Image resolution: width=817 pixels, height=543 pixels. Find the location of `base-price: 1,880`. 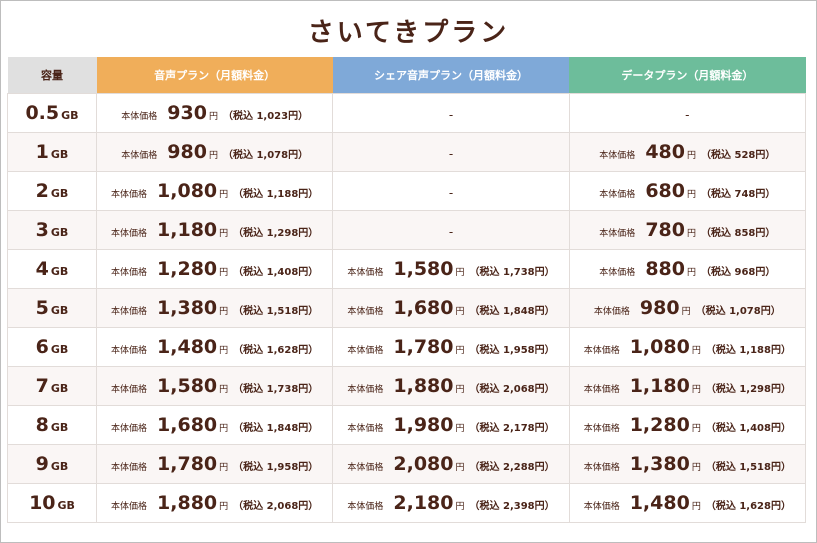

base-price: 1,880 is located at coordinates (423, 386).